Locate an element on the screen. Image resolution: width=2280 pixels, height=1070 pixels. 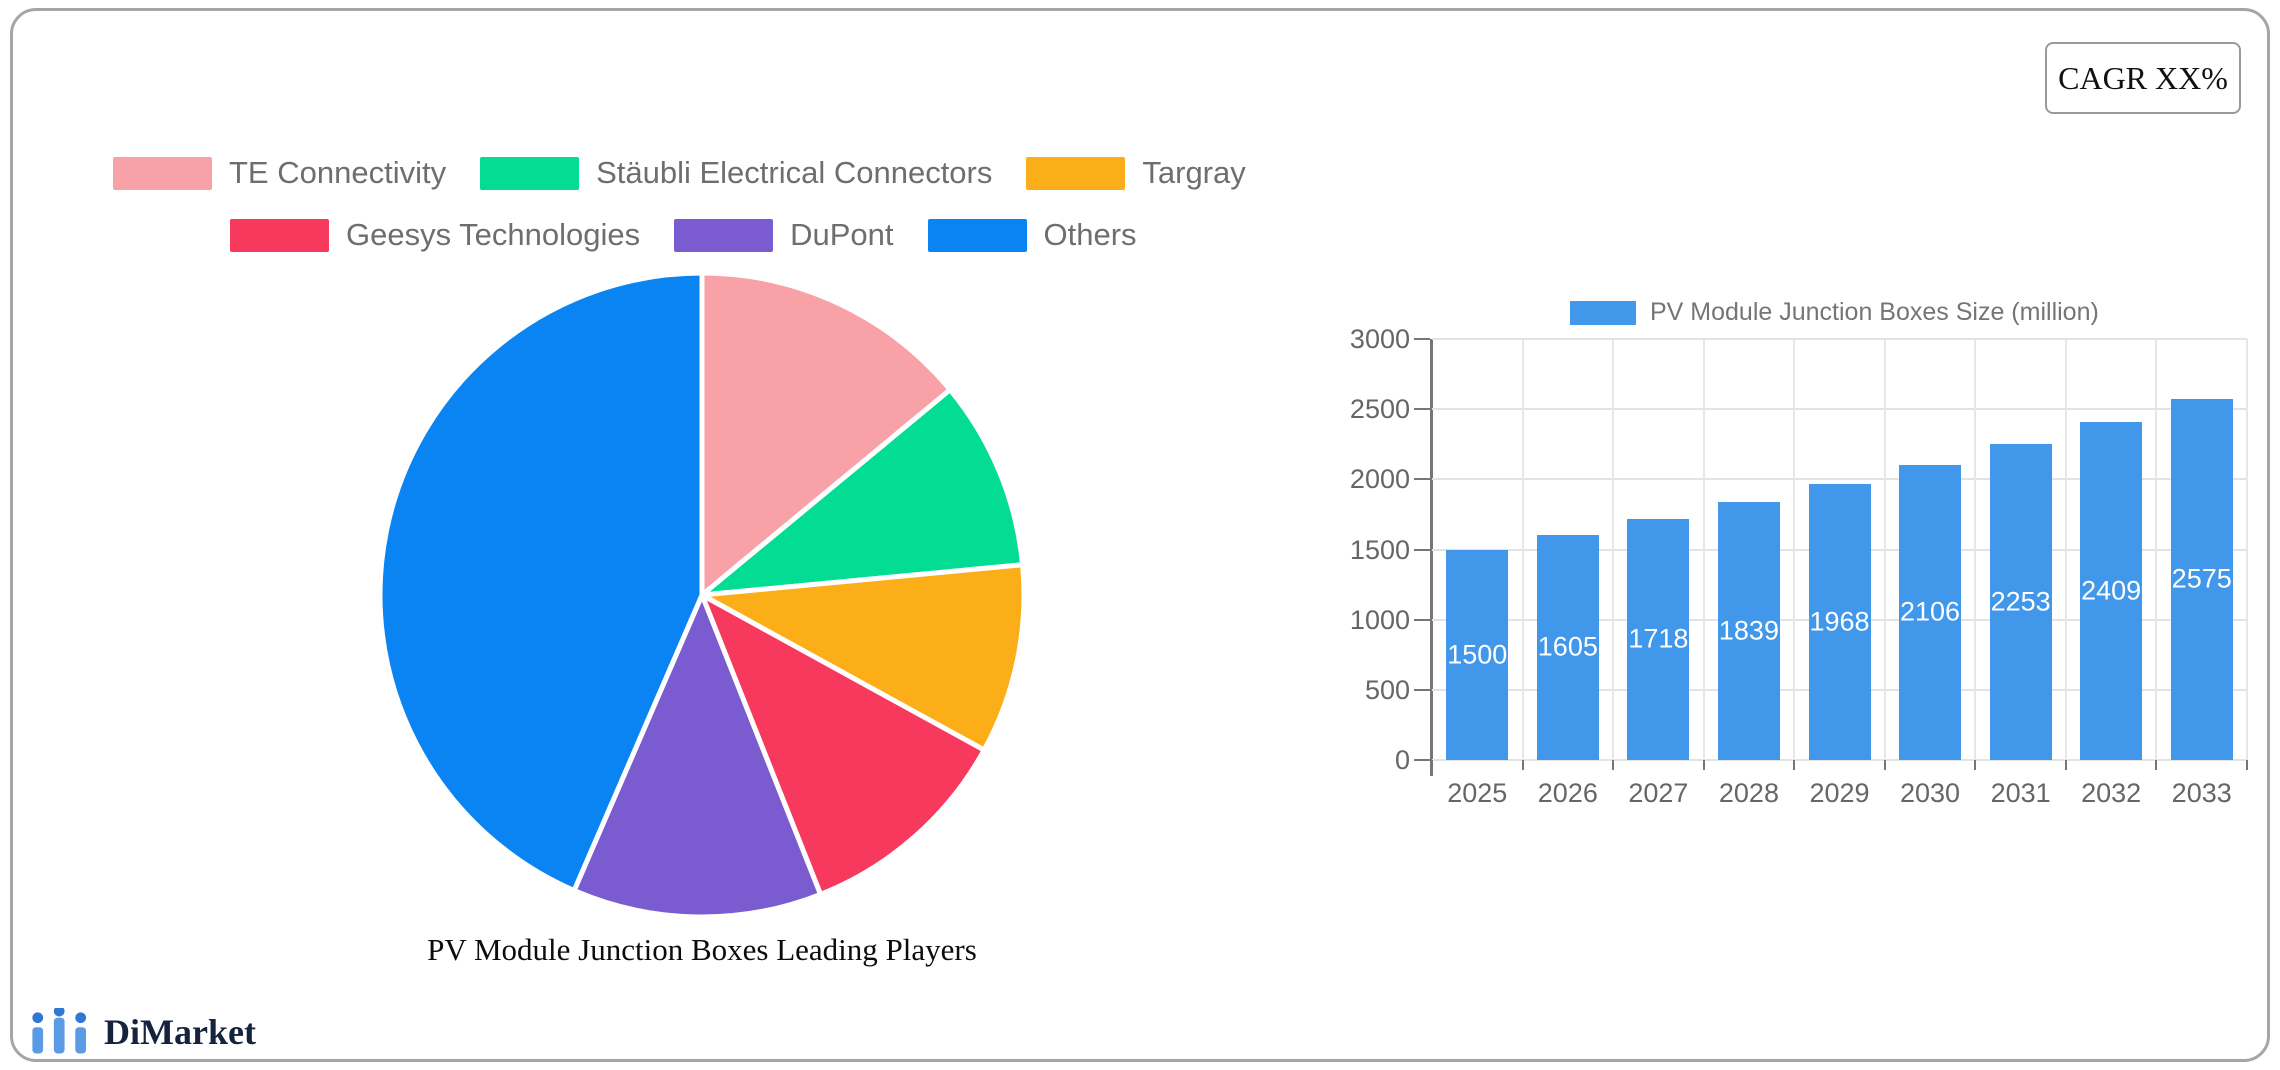
y-axis-tick-label: 500 is located at coordinates (1387, 689).